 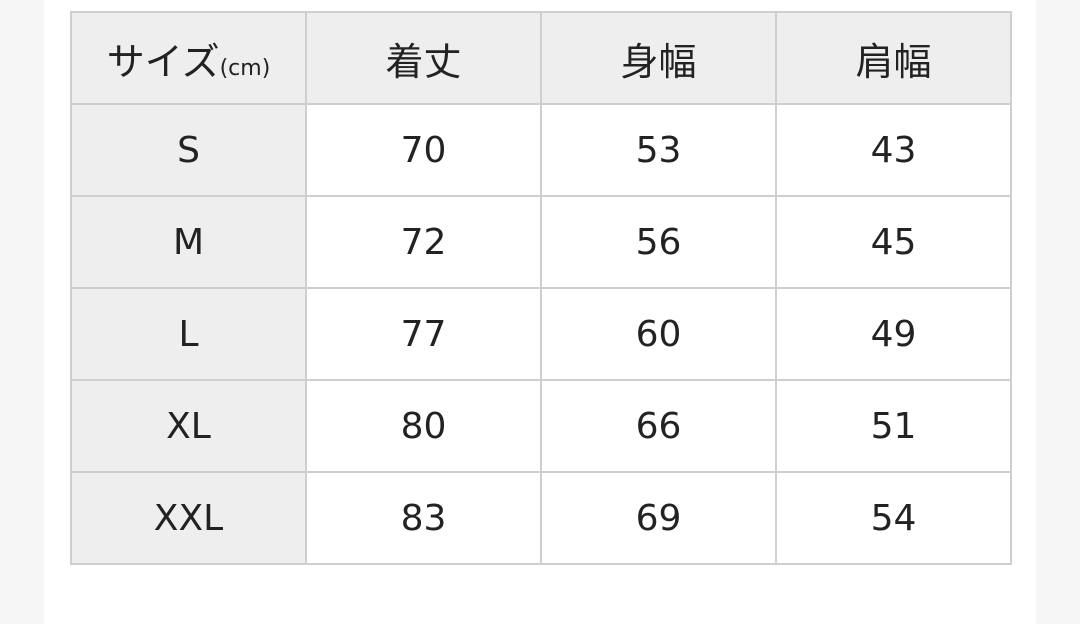 I want to click on header-size: サイズ(cm), so click(x=188, y=58).